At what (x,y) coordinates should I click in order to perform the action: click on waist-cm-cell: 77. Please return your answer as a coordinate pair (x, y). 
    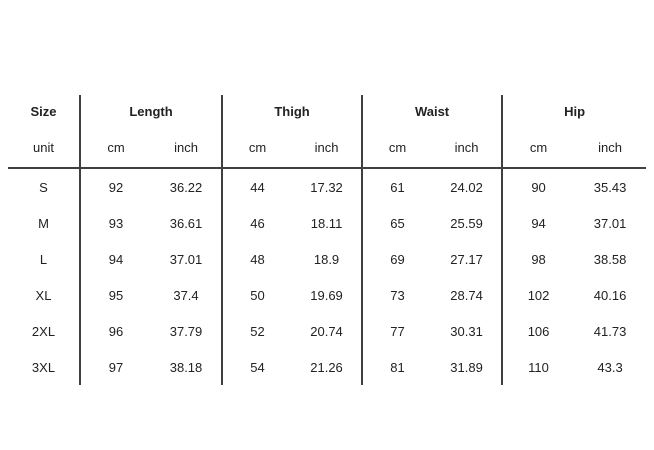
    Looking at the image, I should click on (397, 331).